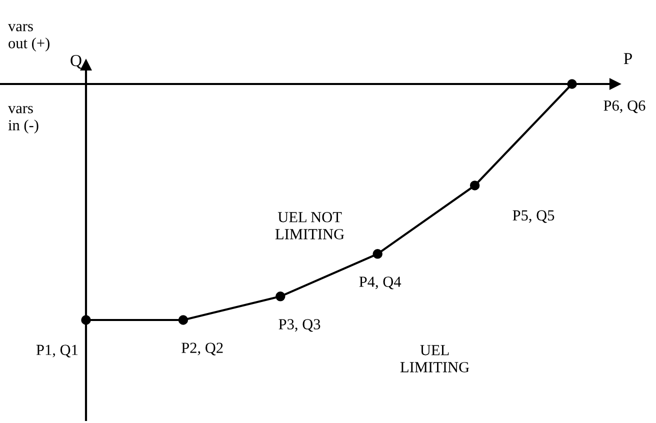 Image resolution: width=656 pixels, height=423 pixels. What do you see at coordinates (380, 283) in the screenshot?
I see `annotation: P4, Q4` at bounding box center [380, 283].